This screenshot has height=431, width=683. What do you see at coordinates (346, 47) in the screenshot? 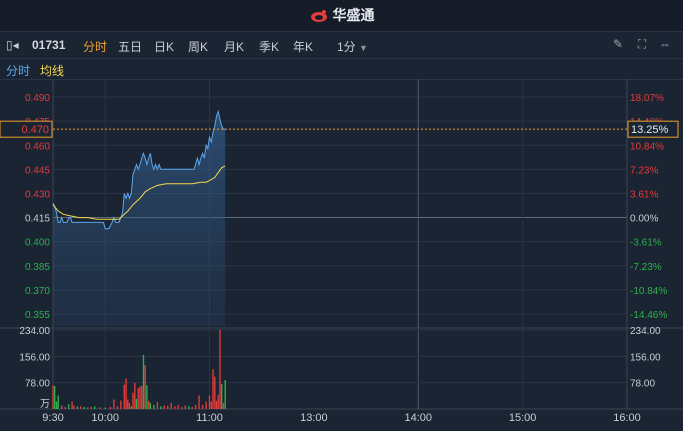
I see `interval-value: 1分` at bounding box center [346, 47].